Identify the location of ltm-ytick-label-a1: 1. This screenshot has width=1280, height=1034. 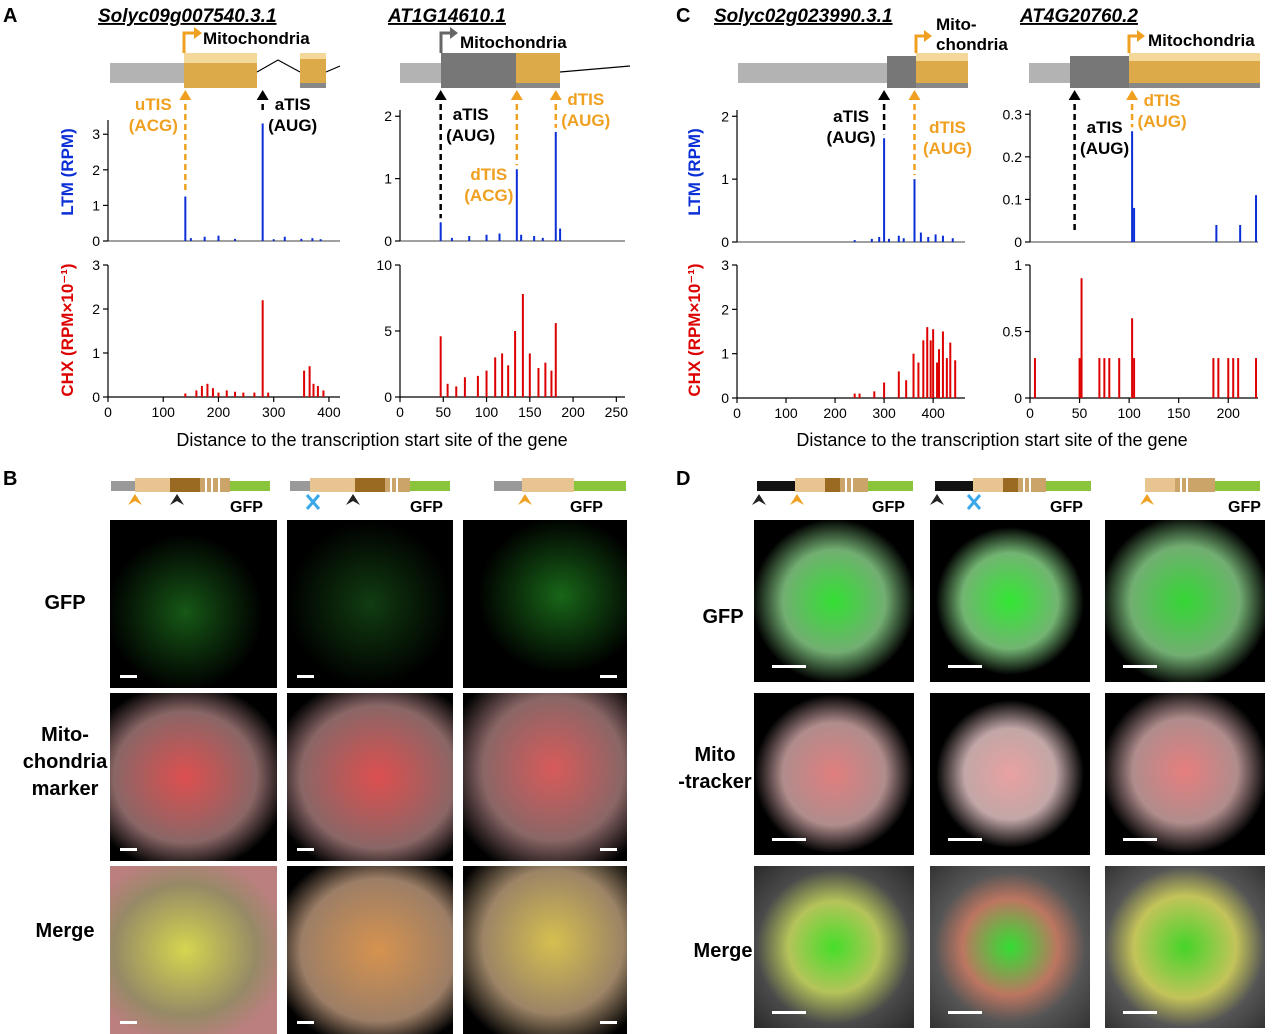
(96, 205).